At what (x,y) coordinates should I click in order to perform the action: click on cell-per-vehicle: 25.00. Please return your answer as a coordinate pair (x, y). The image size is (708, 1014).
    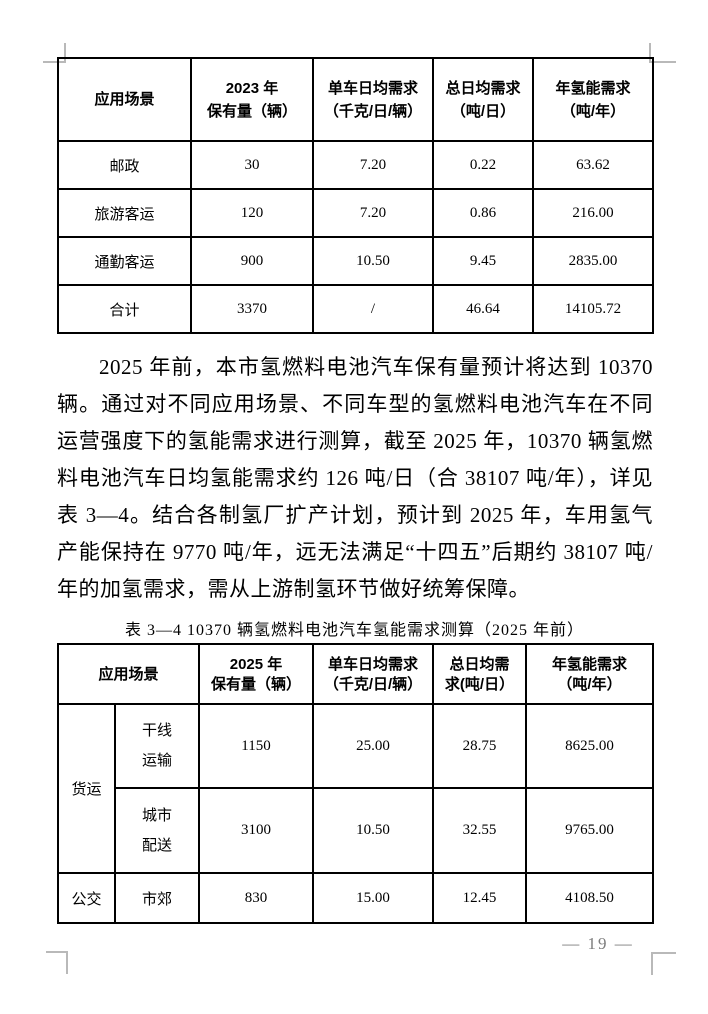
    Looking at the image, I should click on (373, 746).